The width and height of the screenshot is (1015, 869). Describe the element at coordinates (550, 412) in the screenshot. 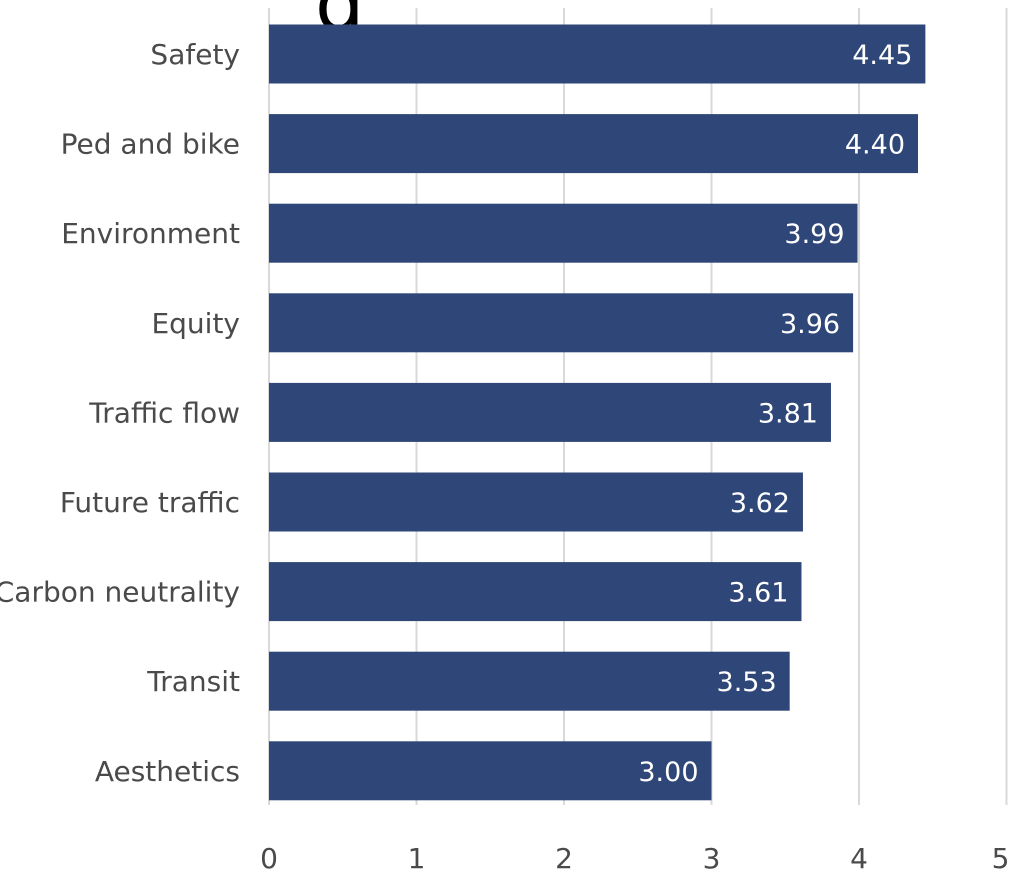

I see `bar-traffic-flow` at that location.